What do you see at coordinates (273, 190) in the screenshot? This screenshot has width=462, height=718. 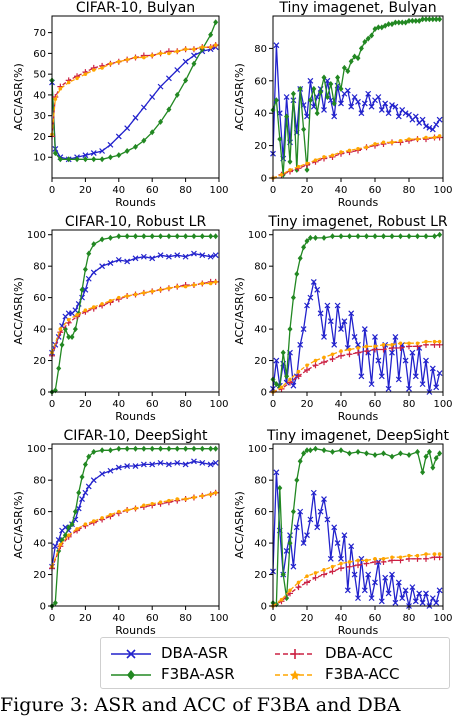 I see `x-tick-label: 0` at bounding box center [273, 190].